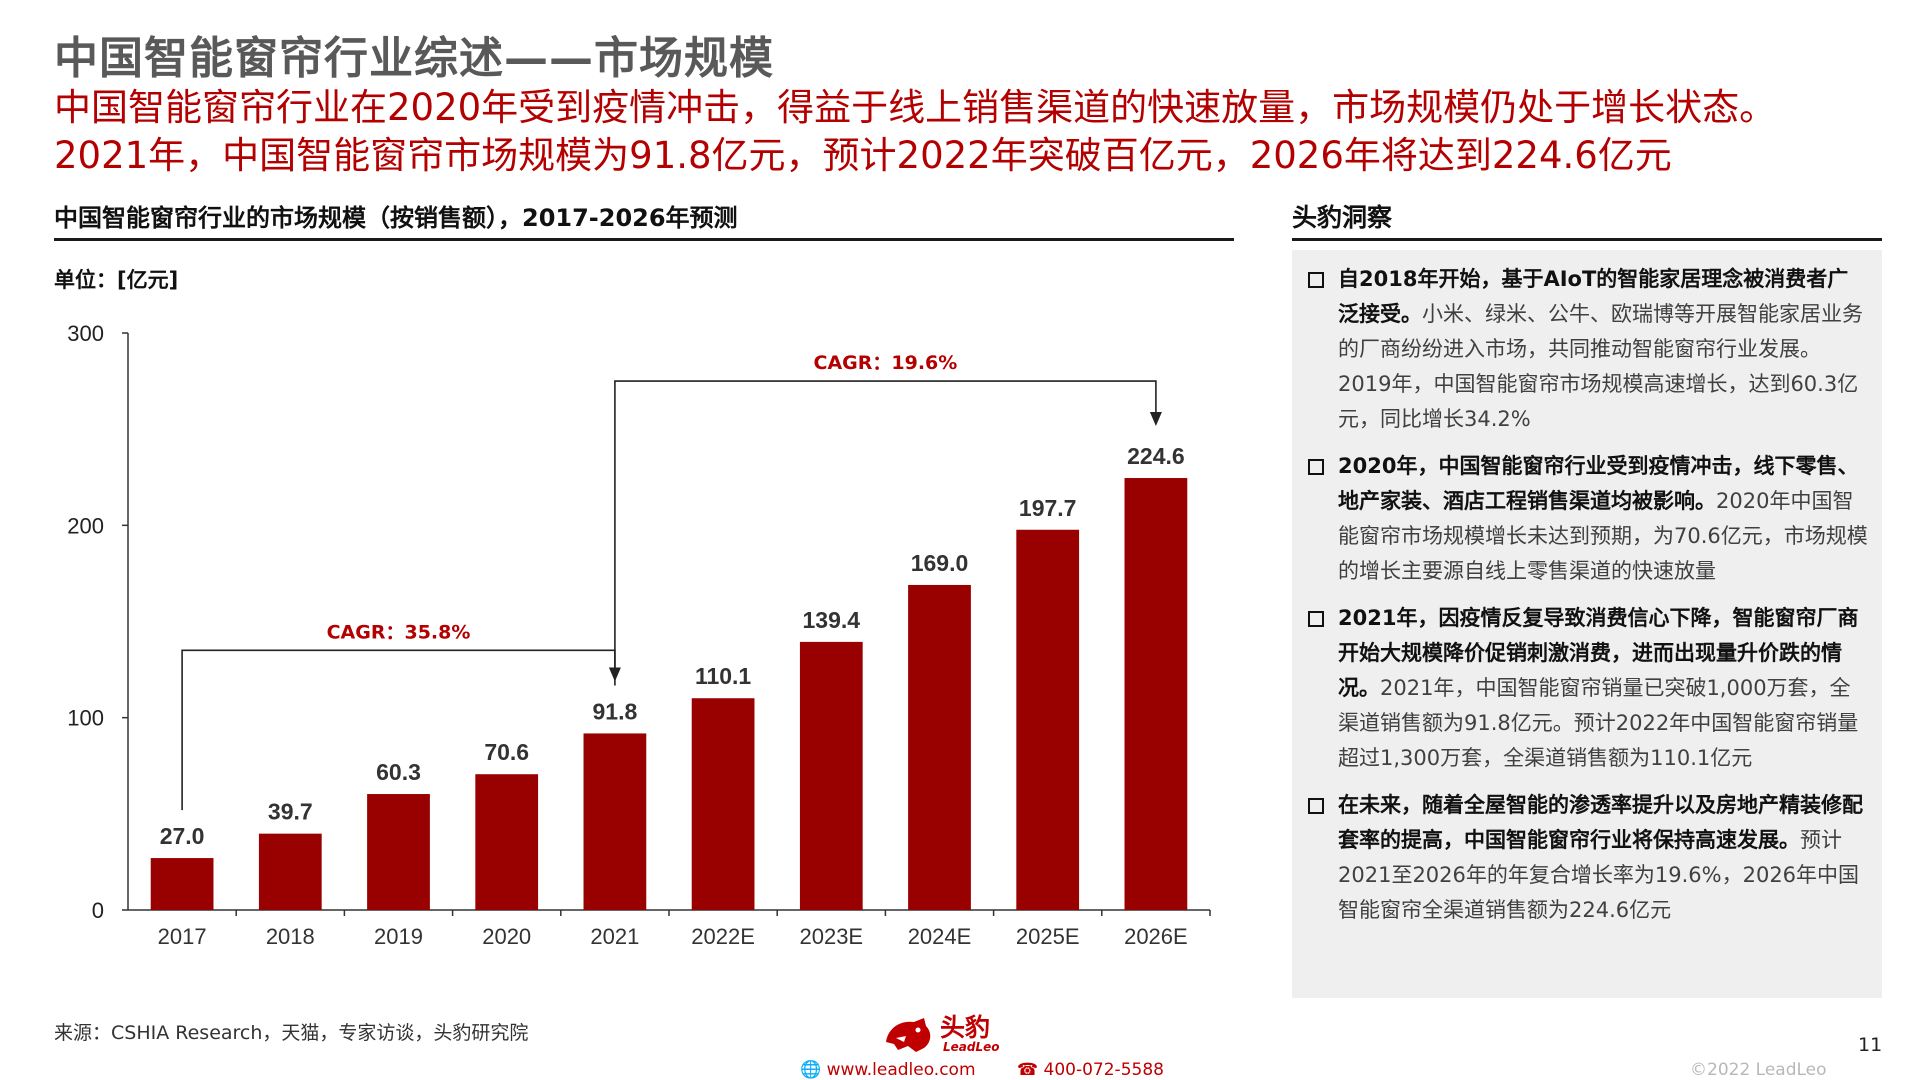 This screenshot has width=1920, height=1080. What do you see at coordinates (1155, 419) in the screenshot?
I see `cagr-arrow-head` at bounding box center [1155, 419].